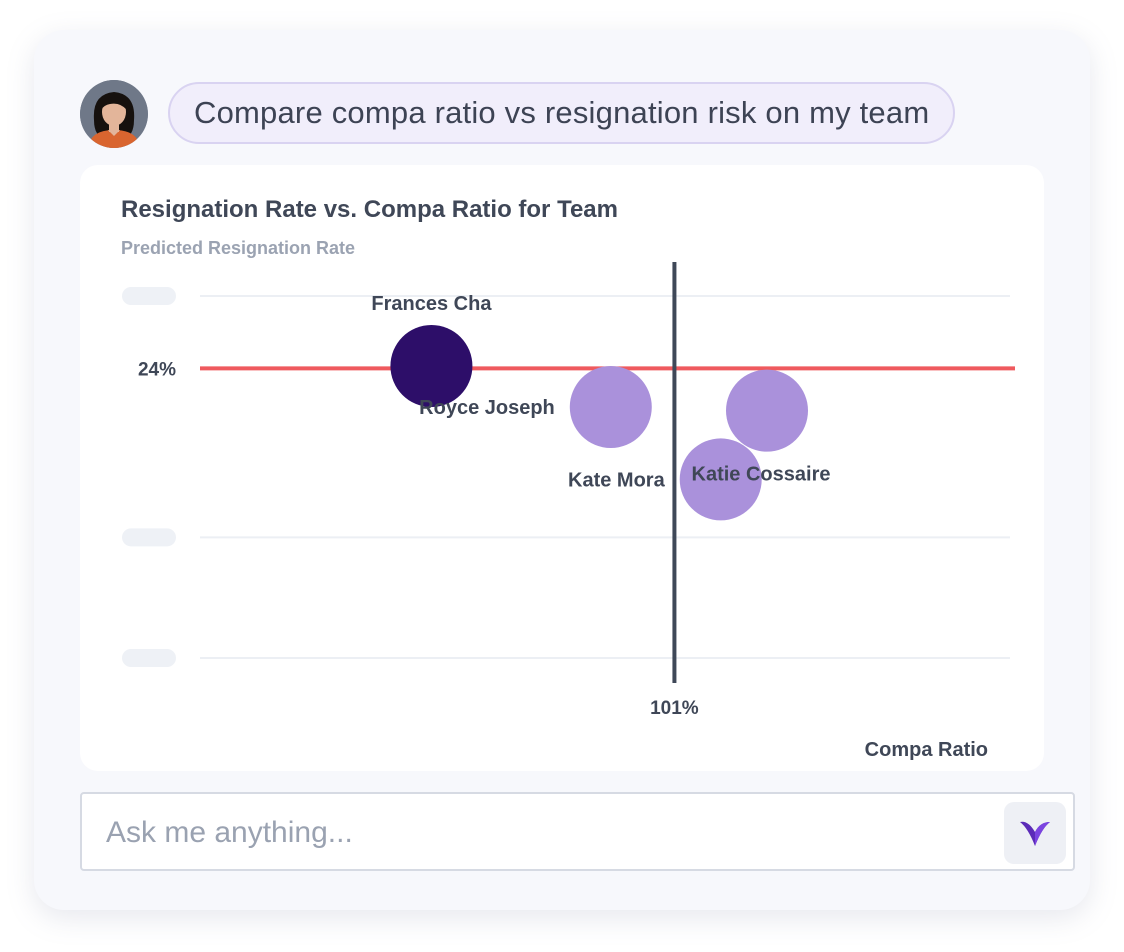 The image size is (1124, 952). What do you see at coordinates (767, 410) in the screenshot?
I see `point-katie-cossaire` at bounding box center [767, 410].